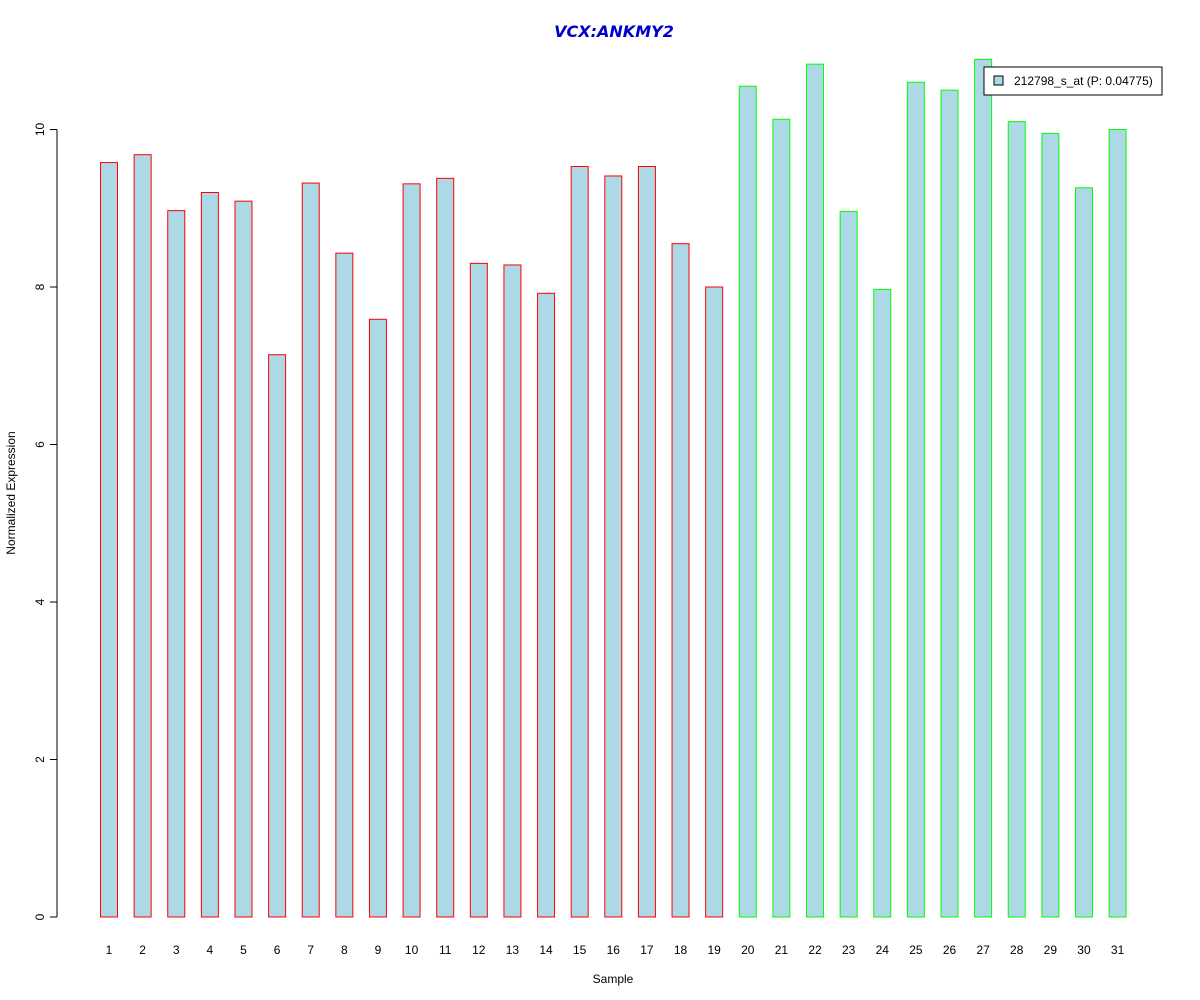 Image resolution: width=1200 pixels, height=1000 pixels. What do you see at coordinates (45, 521) in the screenshot?
I see `y-axis: 0 2 4 6 8 10` at bounding box center [45, 521].